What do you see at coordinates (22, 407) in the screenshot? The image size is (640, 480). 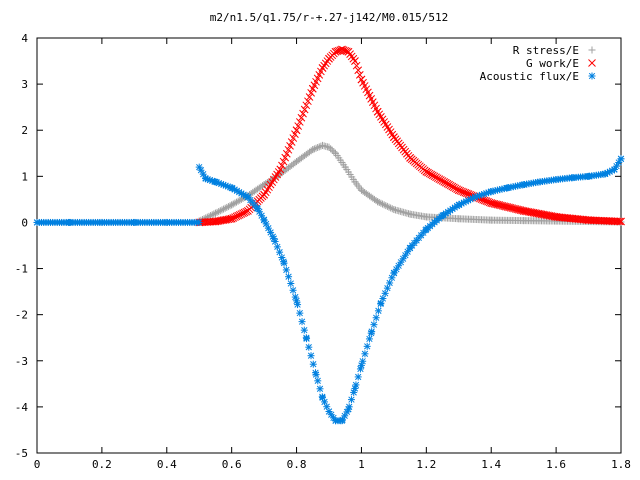 I see `y-tick-label: -4` at bounding box center [22, 407].